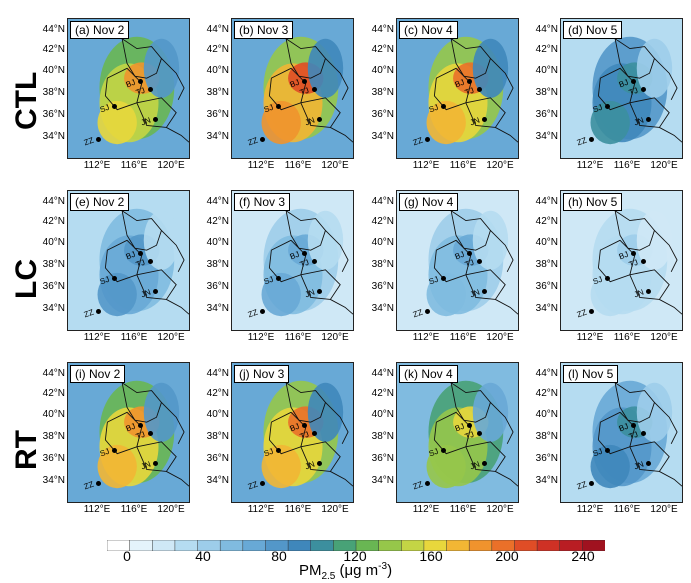  I want to click on panel-title: (l) Nov 5, so click(591, 374).